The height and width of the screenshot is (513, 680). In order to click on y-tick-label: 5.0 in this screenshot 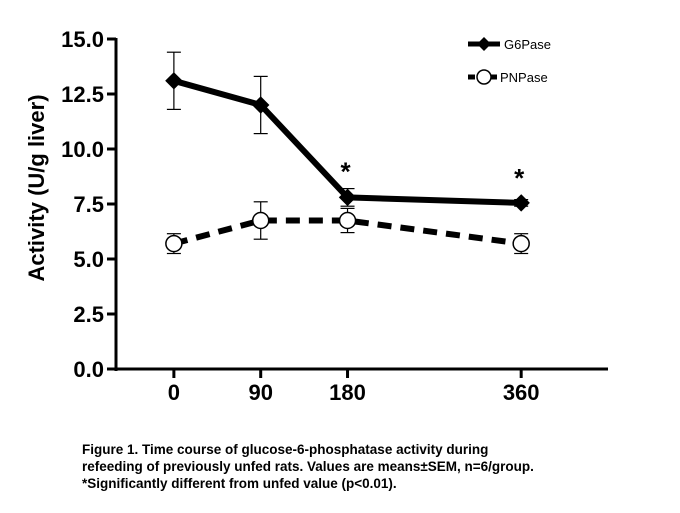, I will do `click(88, 259)`.